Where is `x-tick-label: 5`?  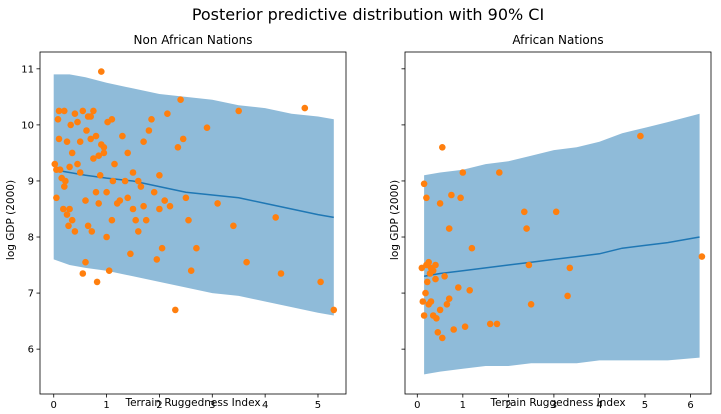
x-tick-label: 5 is located at coordinates (318, 405).